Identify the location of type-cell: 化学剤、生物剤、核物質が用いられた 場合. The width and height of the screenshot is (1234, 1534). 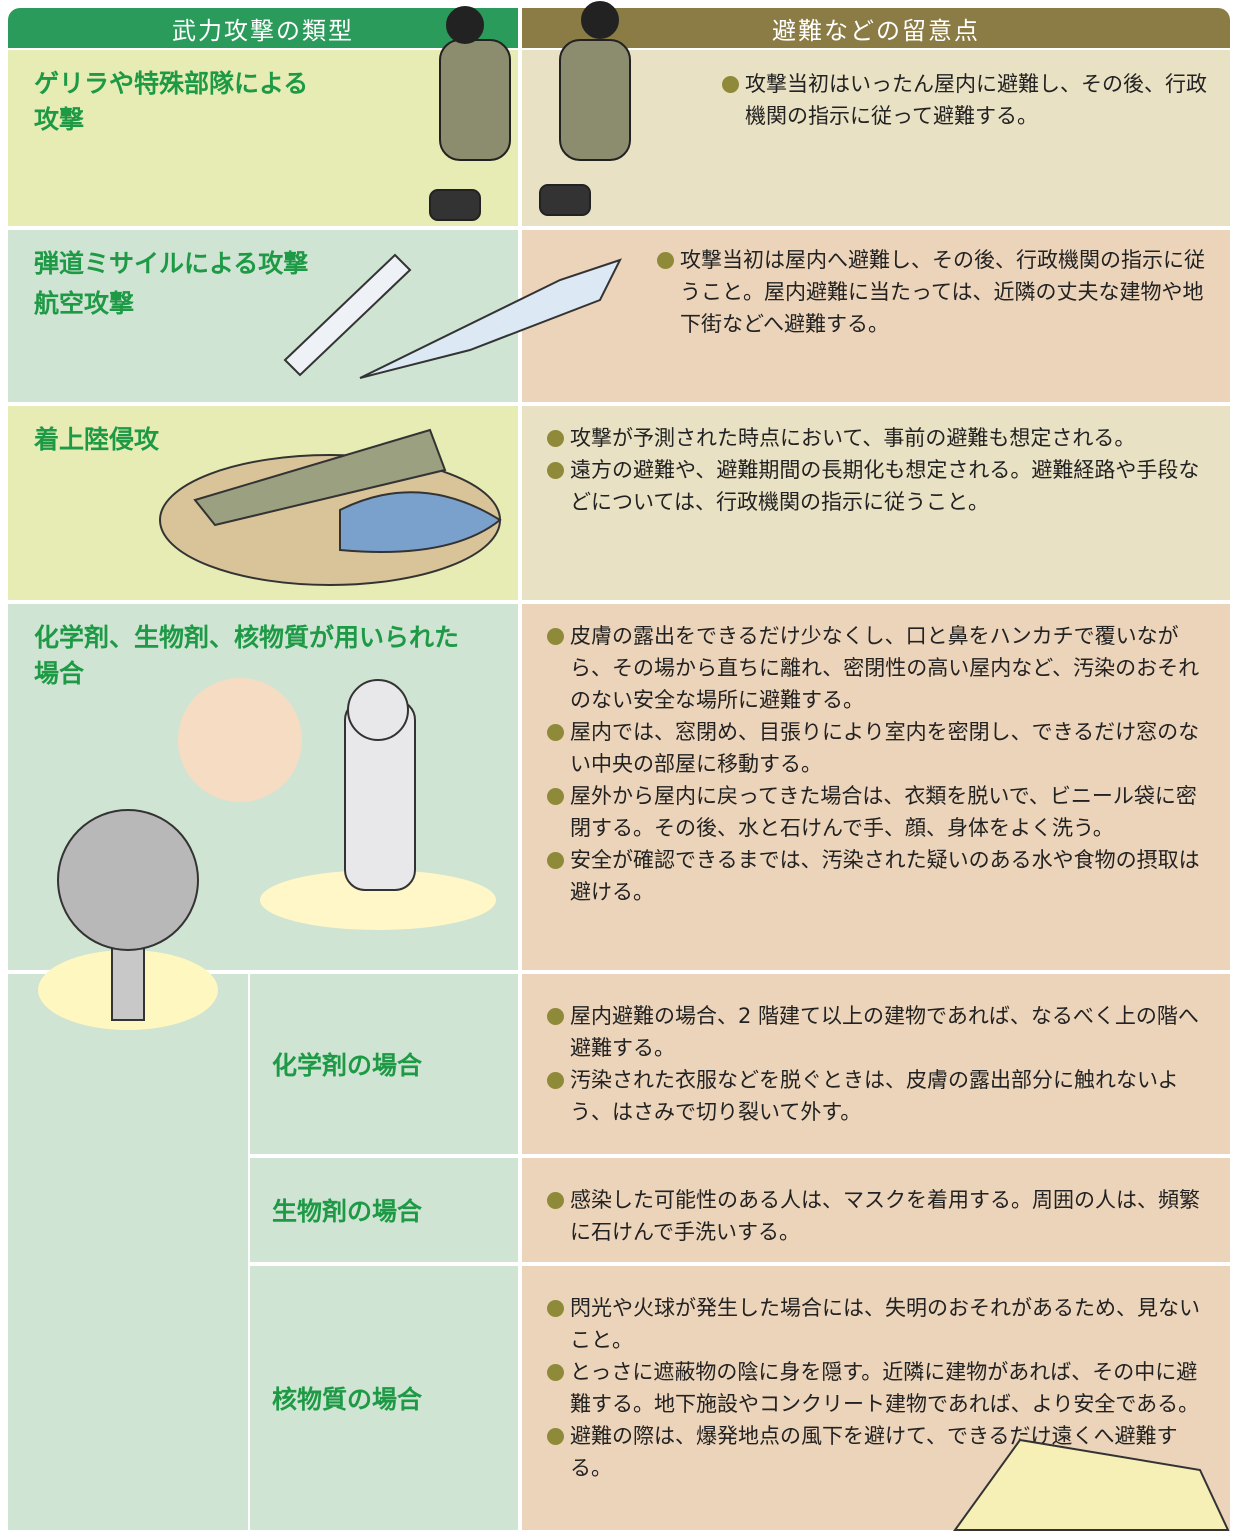
(263, 787).